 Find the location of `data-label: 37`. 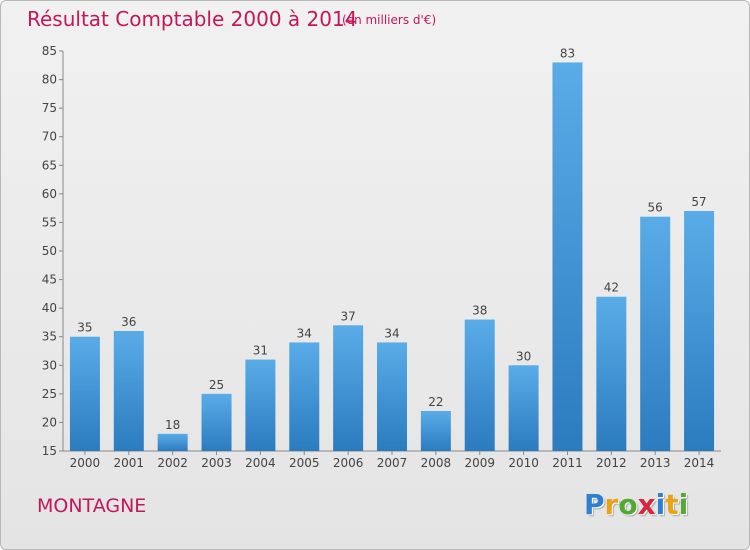

data-label: 37 is located at coordinates (347, 316).